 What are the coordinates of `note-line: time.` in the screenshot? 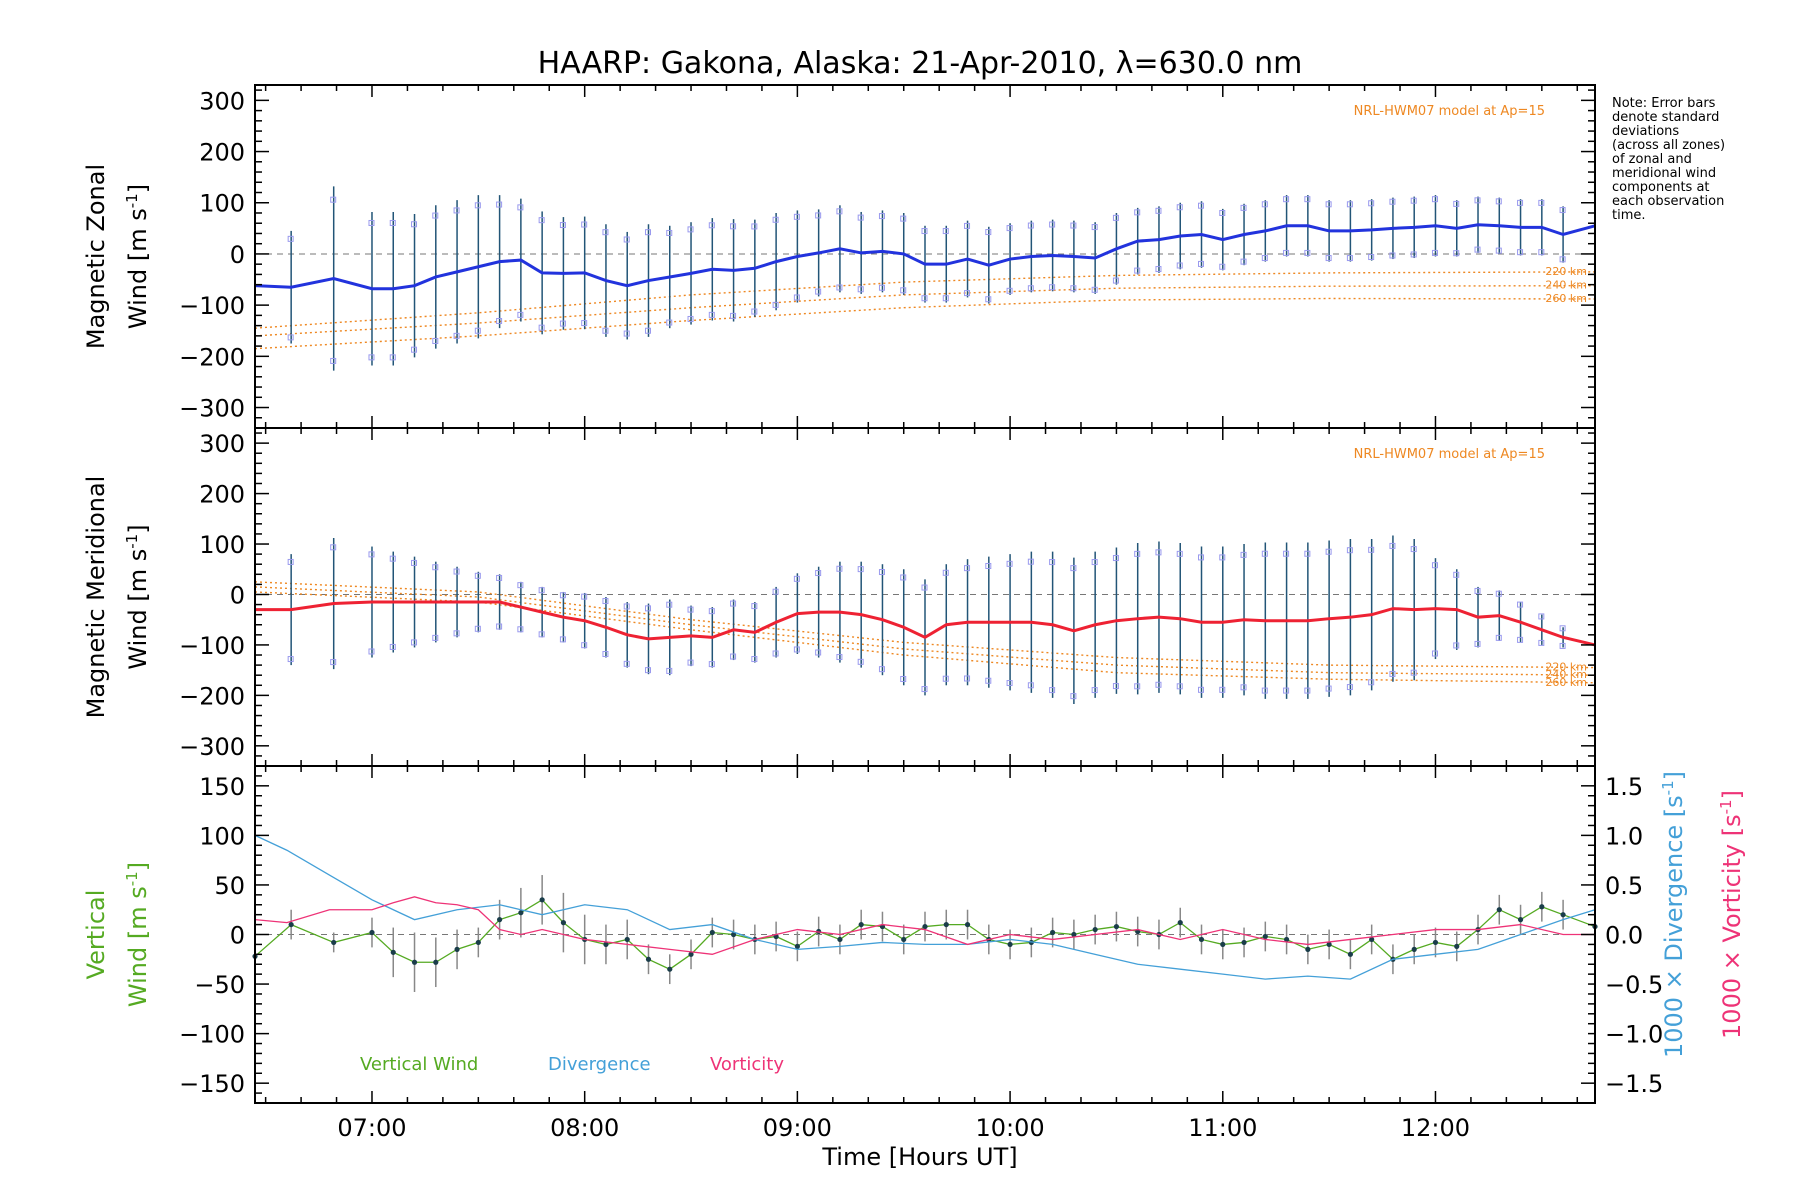 It's located at (1629, 215).